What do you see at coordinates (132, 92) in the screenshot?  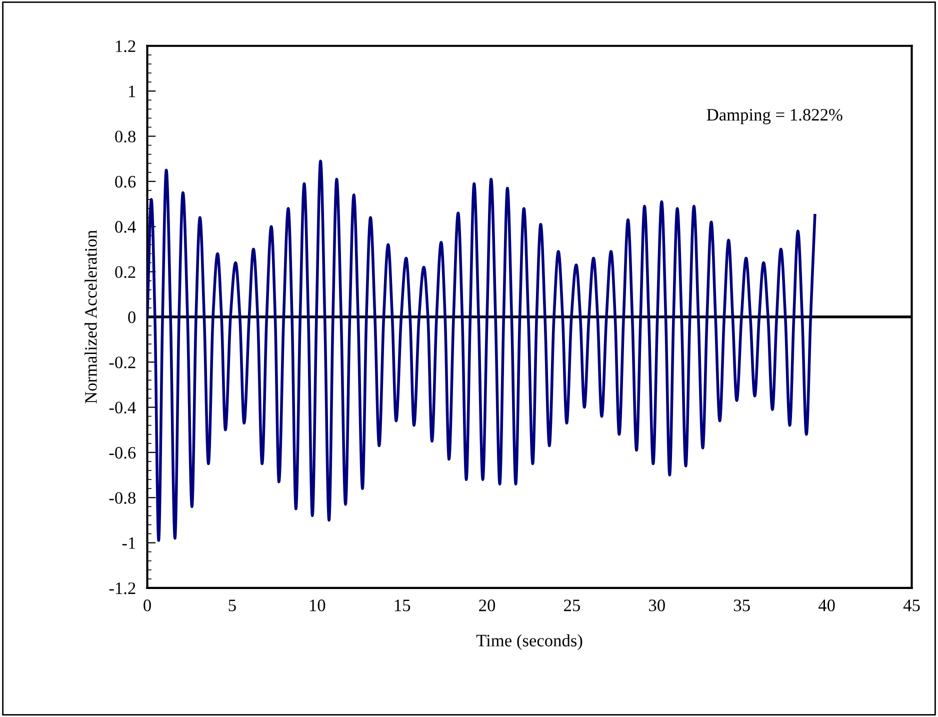 I see `y-tick-label: 1` at bounding box center [132, 92].